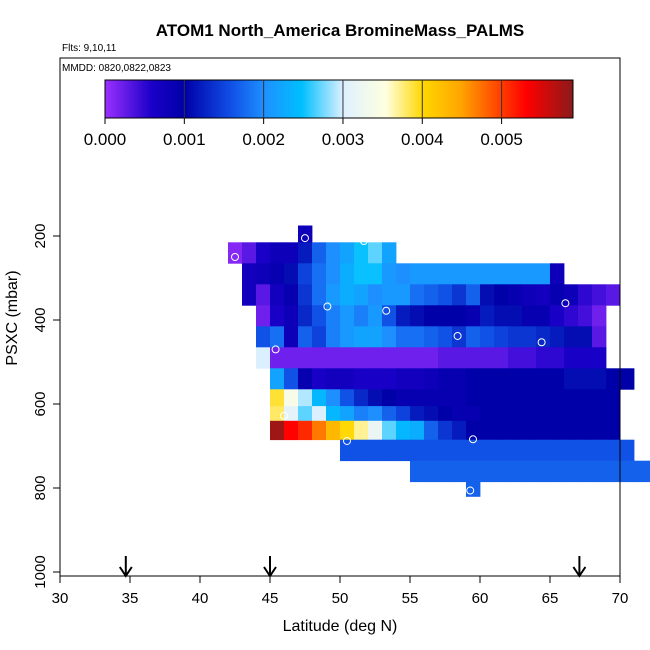  Describe the element at coordinates (352, 567) in the screenshot. I see `latitude-arrows` at that location.